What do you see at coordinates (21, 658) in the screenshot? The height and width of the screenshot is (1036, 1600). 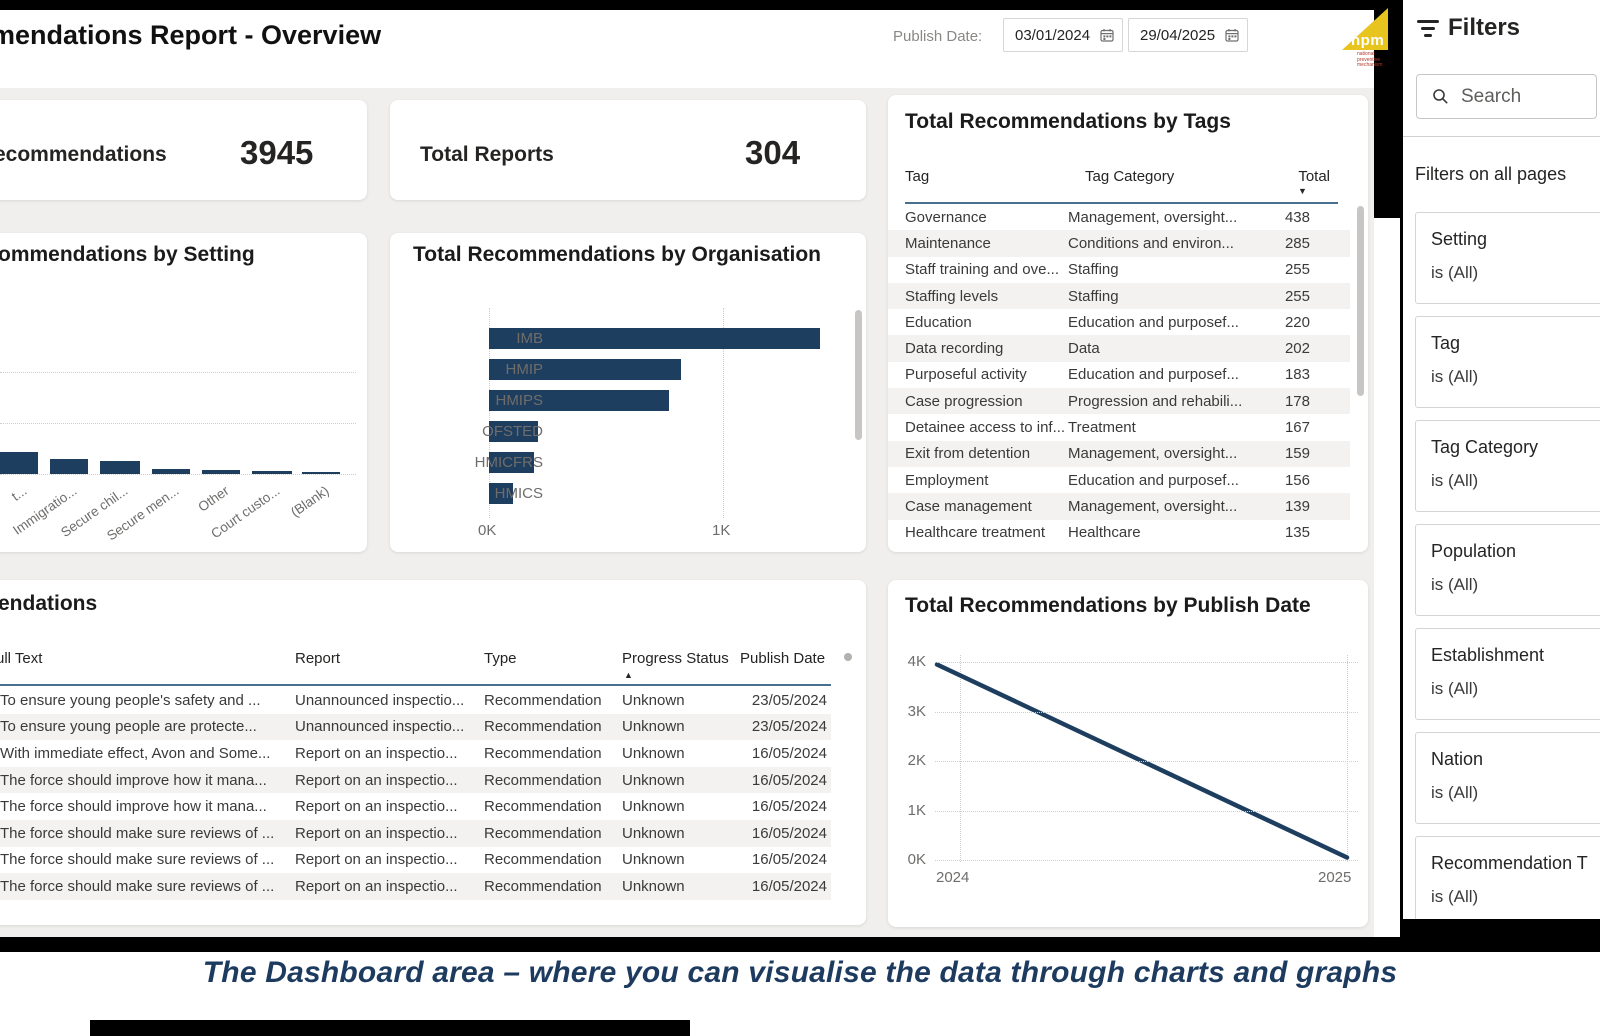 I see `recs-col-fulltext: ull Text` at bounding box center [21, 658].